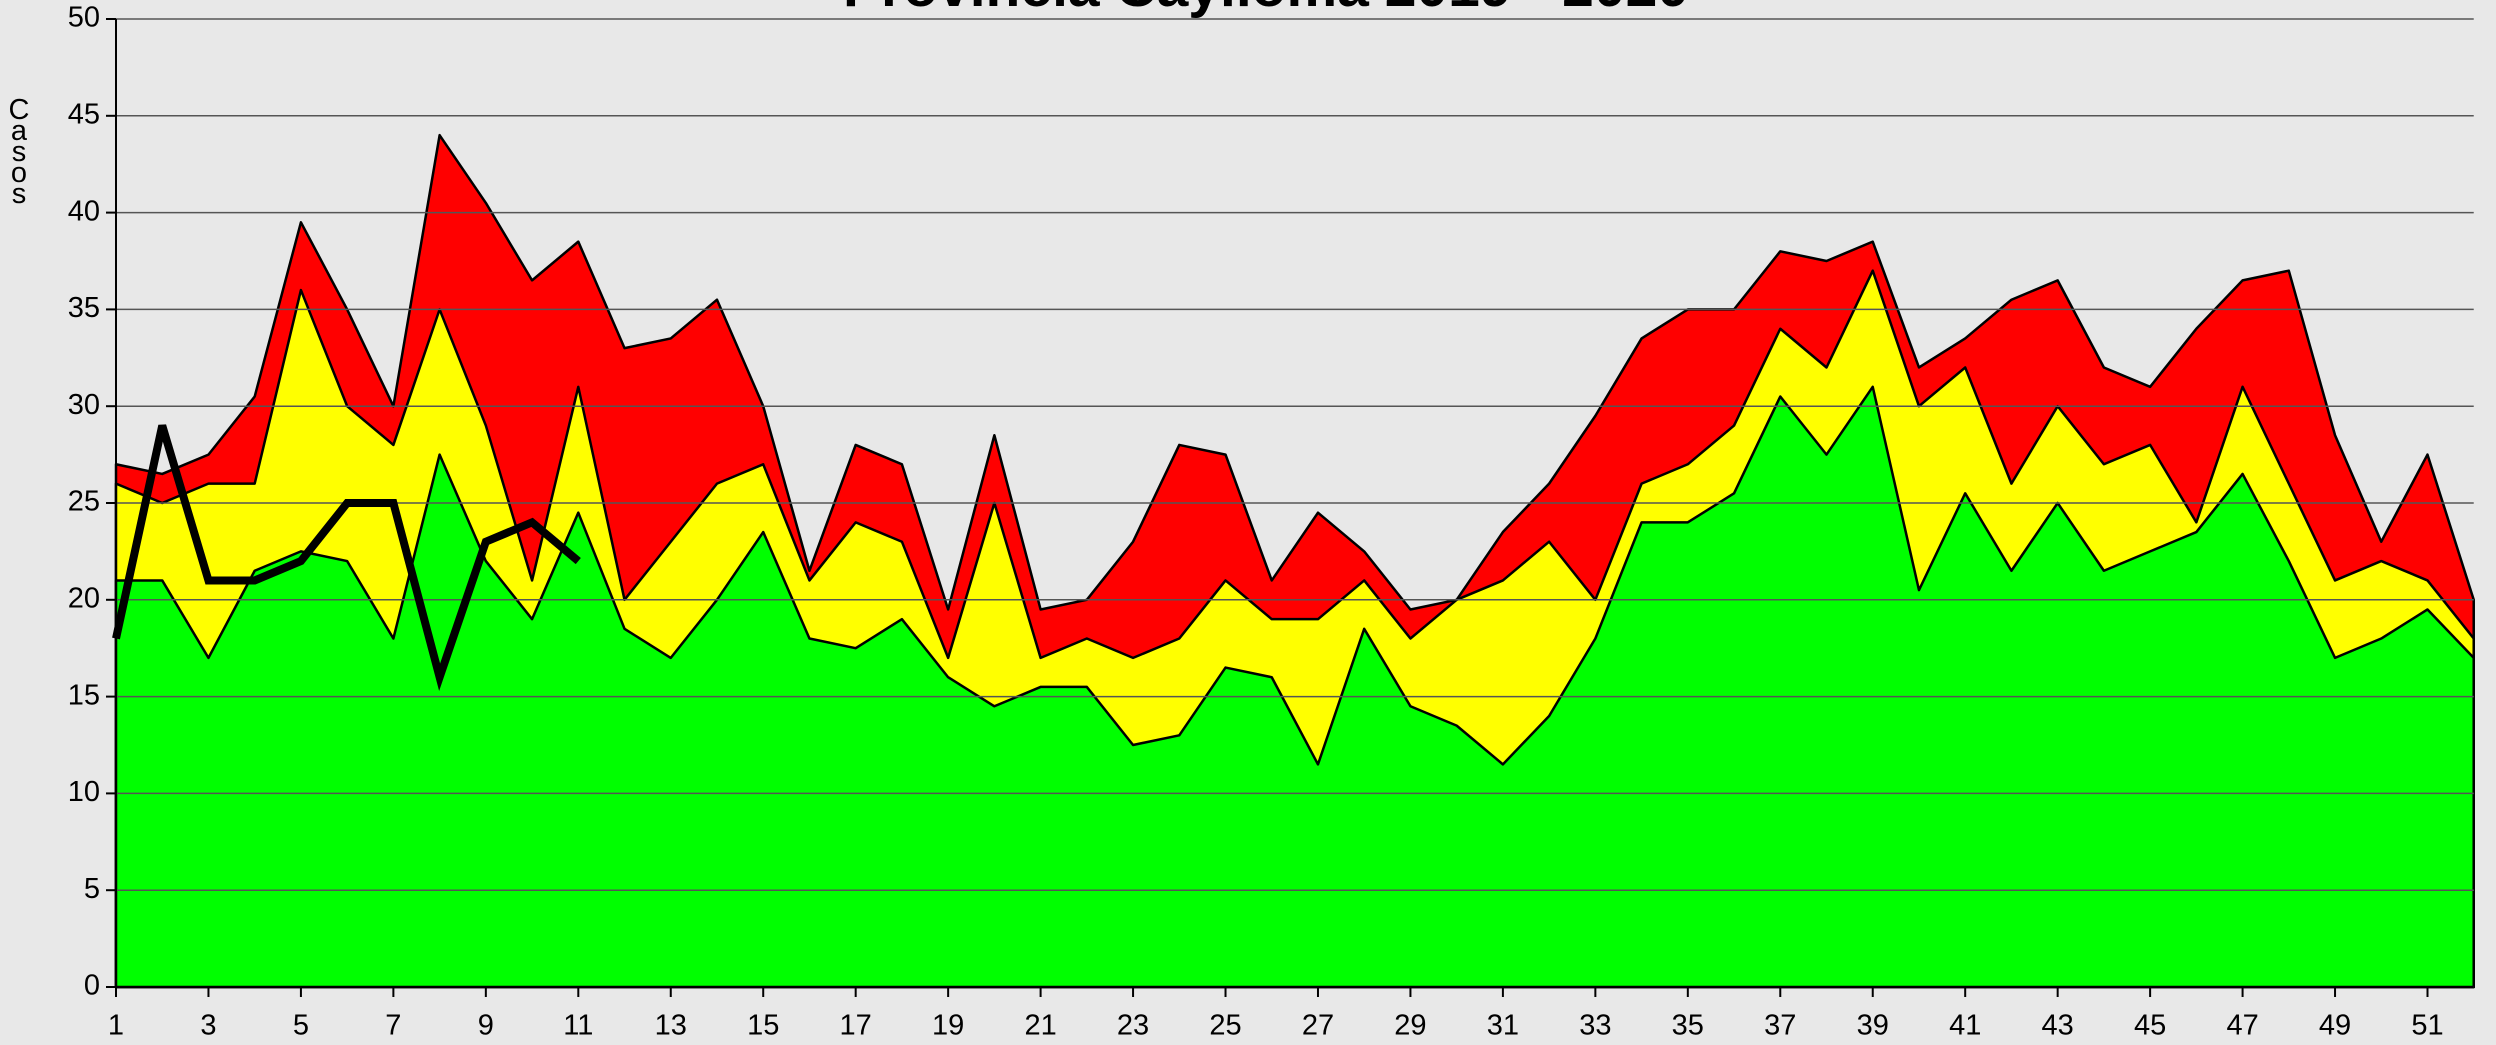 This screenshot has width=2496, height=1045. What do you see at coordinates (1780, 1026) in the screenshot?
I see `x-tick-label: 37` at bounding box center [1780, 1026].